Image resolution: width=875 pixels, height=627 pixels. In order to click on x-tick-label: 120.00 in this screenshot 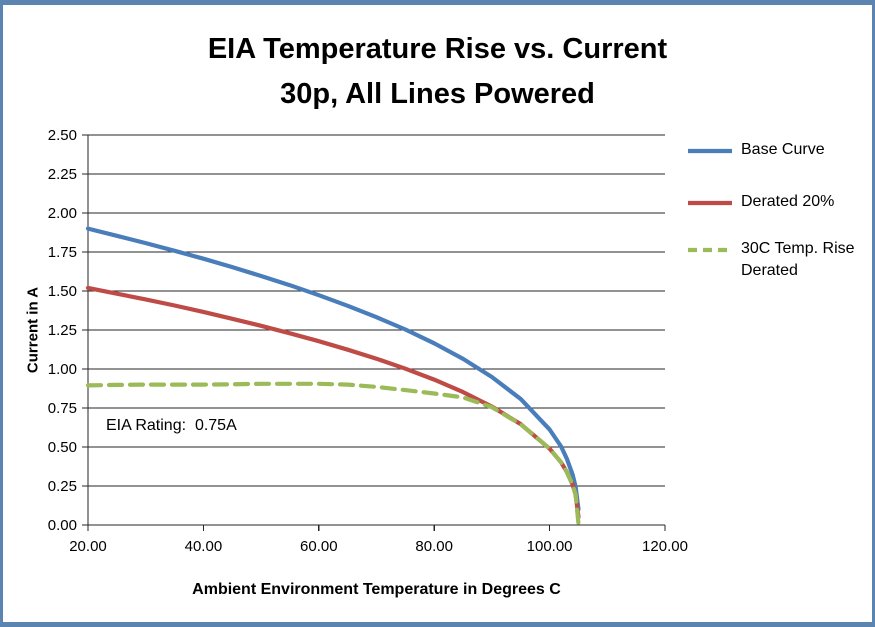, I will do `click(665, 546)`.